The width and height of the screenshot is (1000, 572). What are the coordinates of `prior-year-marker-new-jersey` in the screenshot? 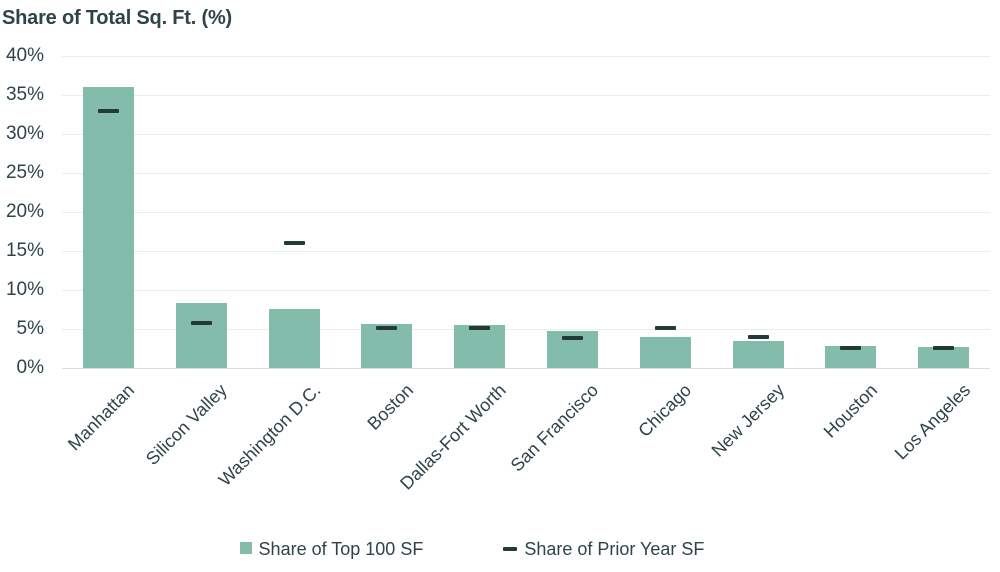 It's located at (758, 336).